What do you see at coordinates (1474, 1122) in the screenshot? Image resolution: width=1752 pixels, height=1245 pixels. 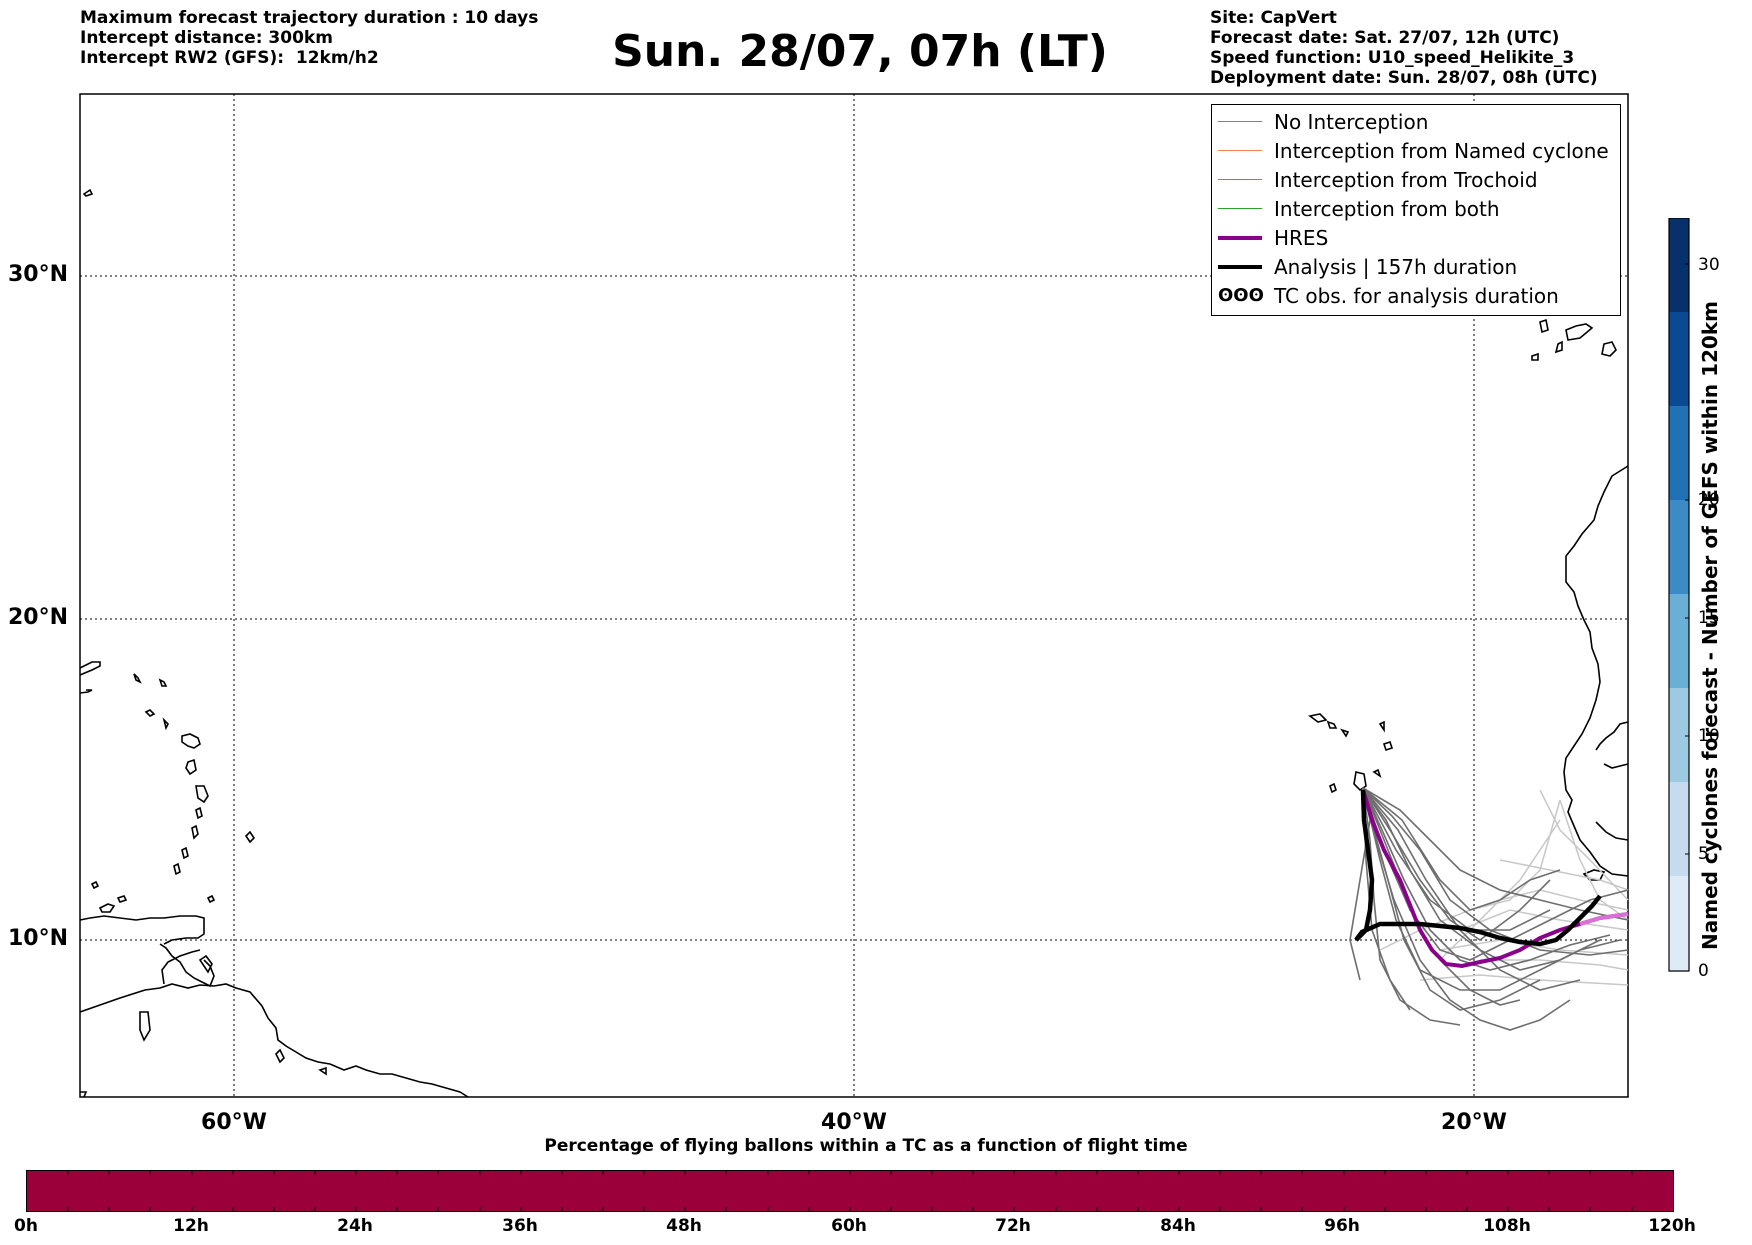 I see `lon-label-20w: 20°W` at bounding box center [1474, 1122].